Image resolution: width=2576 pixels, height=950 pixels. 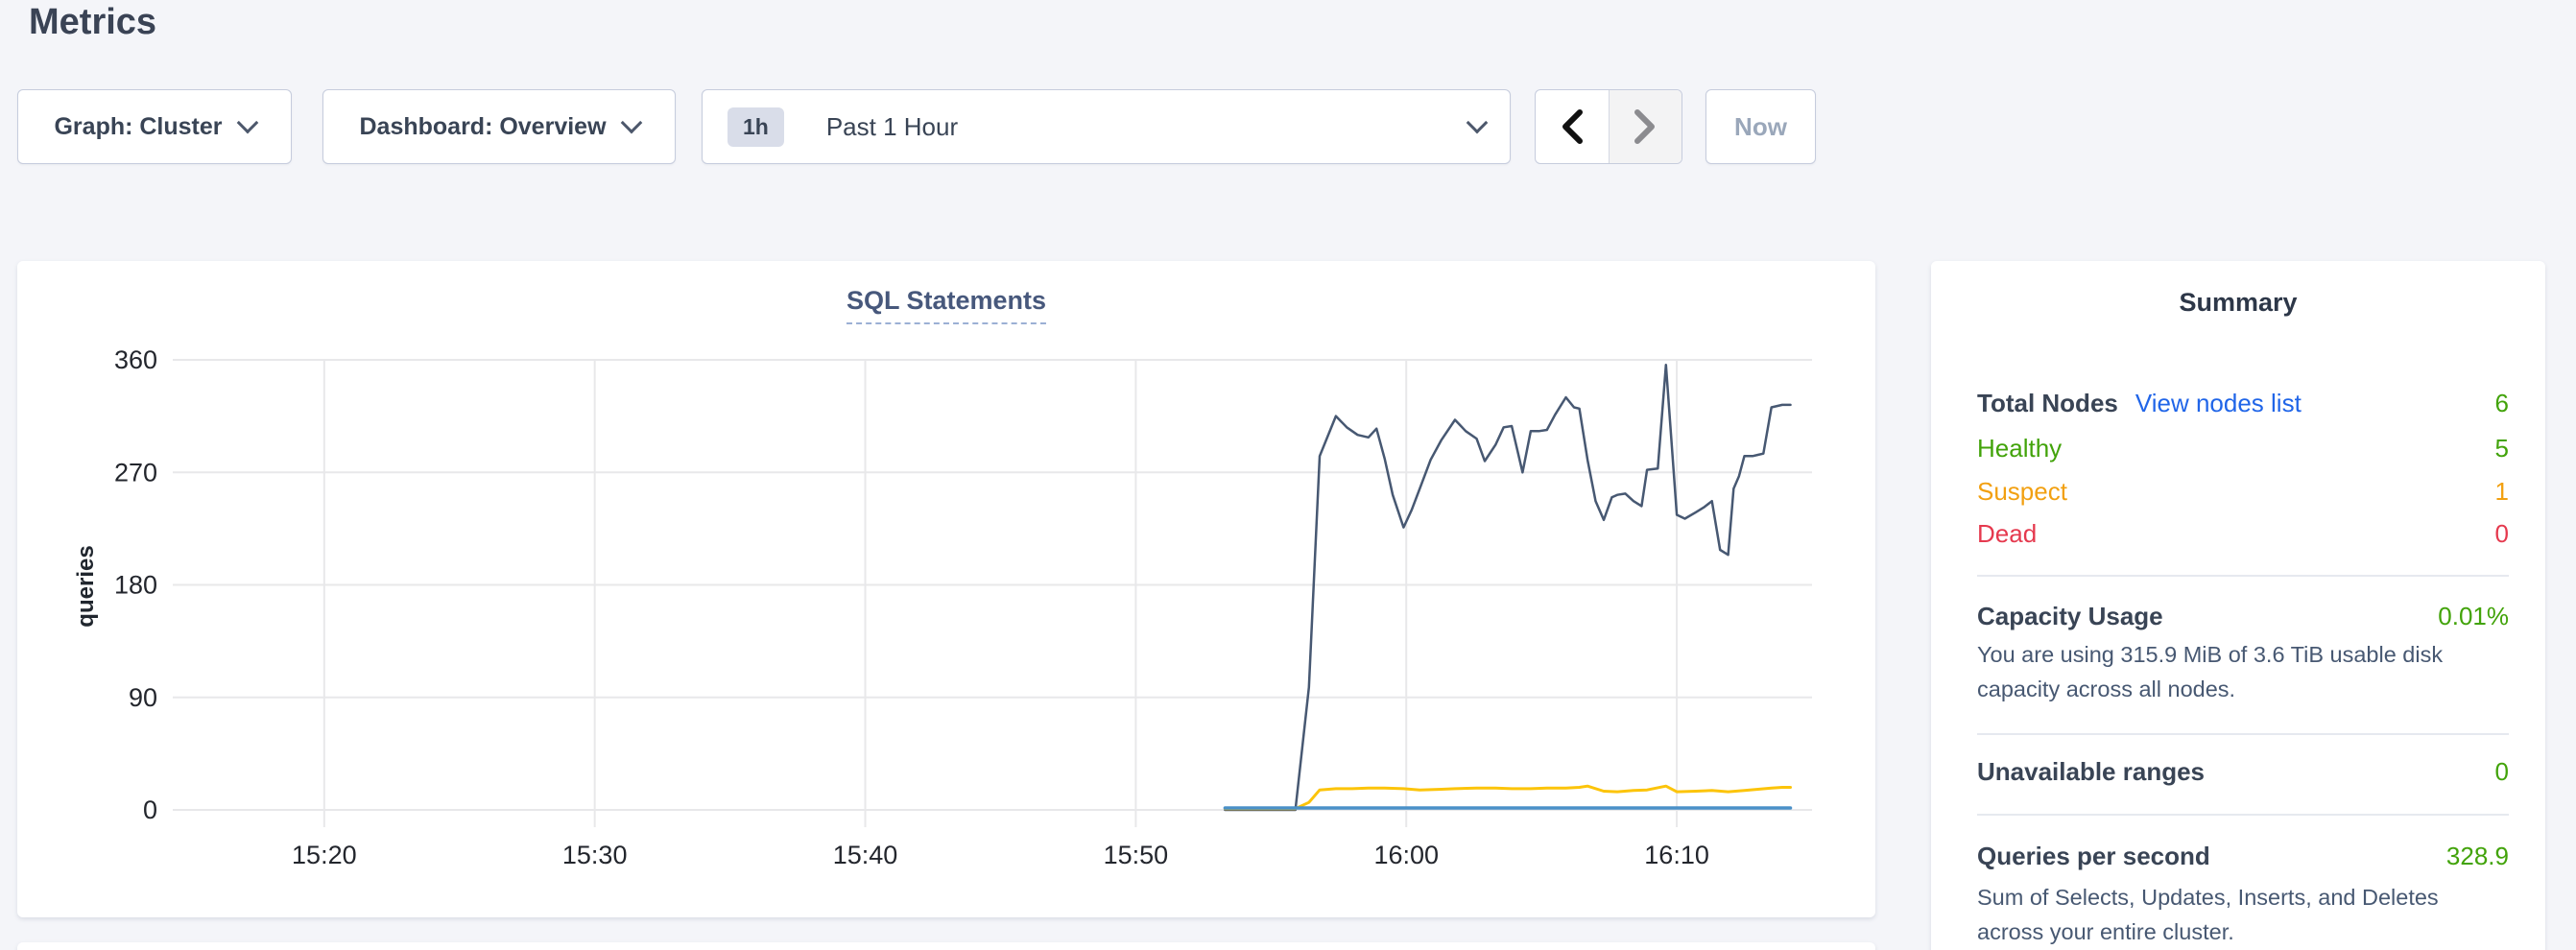 What do you see at coordinates (2473, 615) in the screenshot?
I see `capacity-usage-value: 0.01%` at bounding box center [2473, 615].